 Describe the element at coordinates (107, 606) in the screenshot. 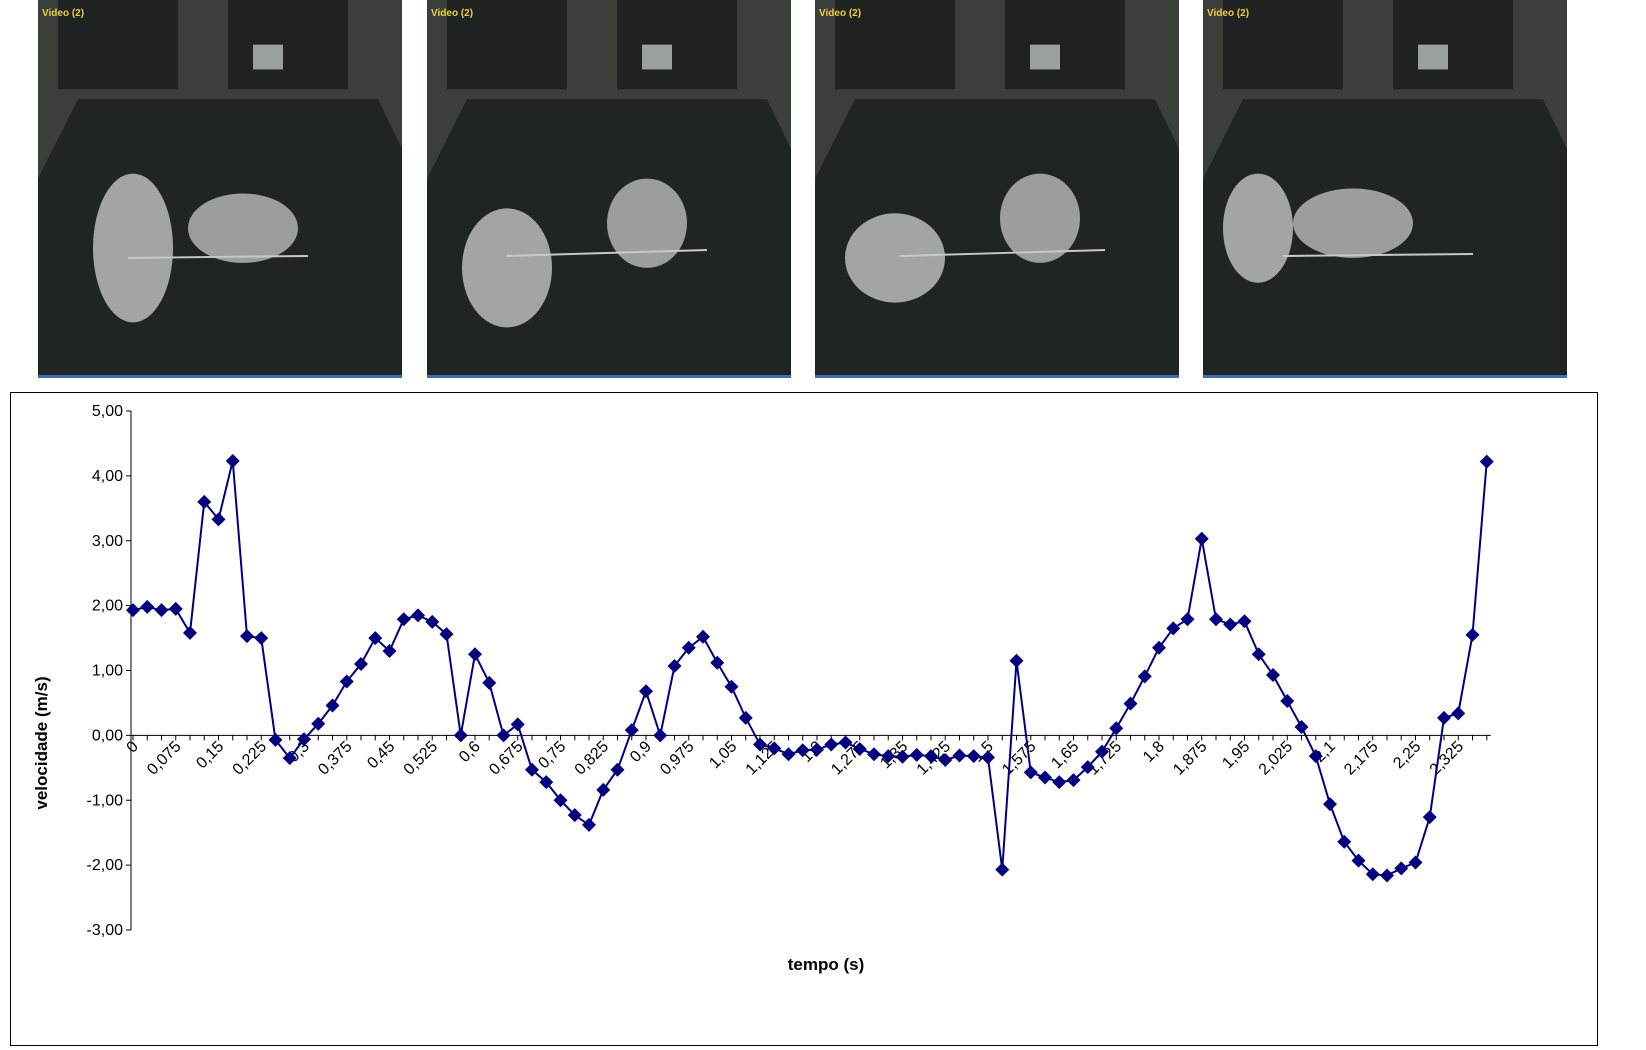

I see `y-tick-label: 2,00` at that location.